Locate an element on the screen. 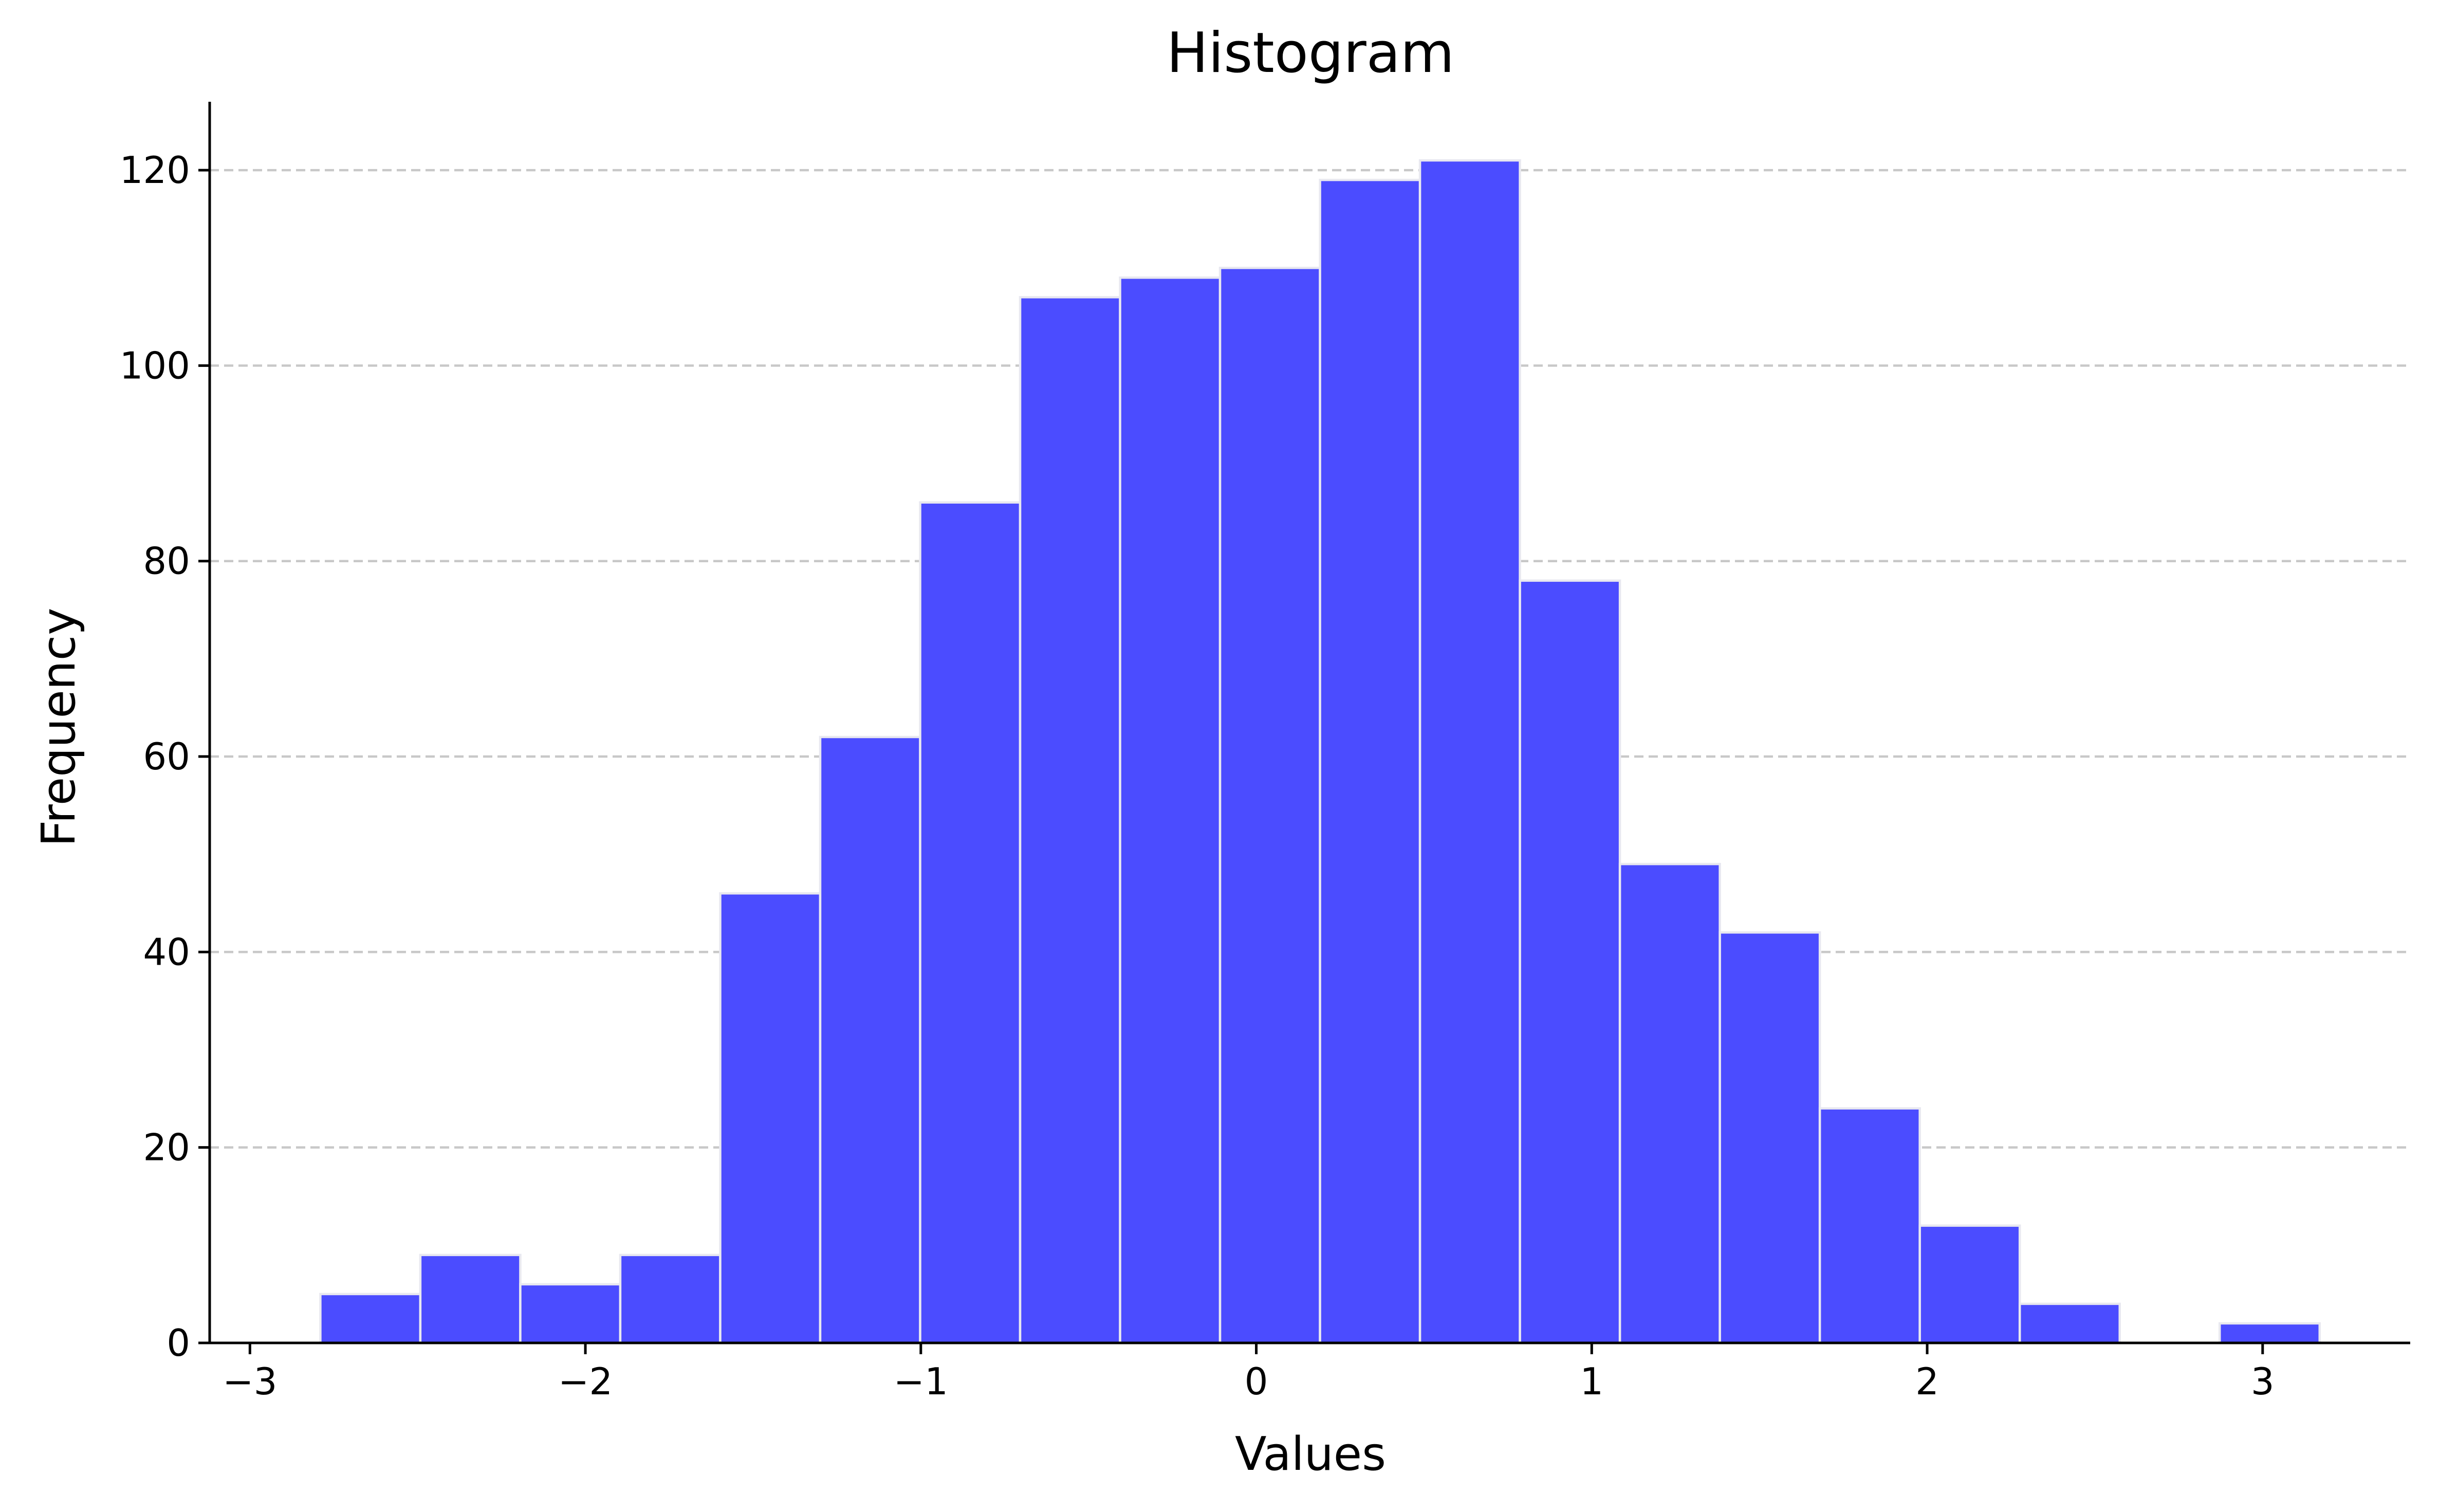  y-tick-label: 120 is located at coordinates (155, 170).